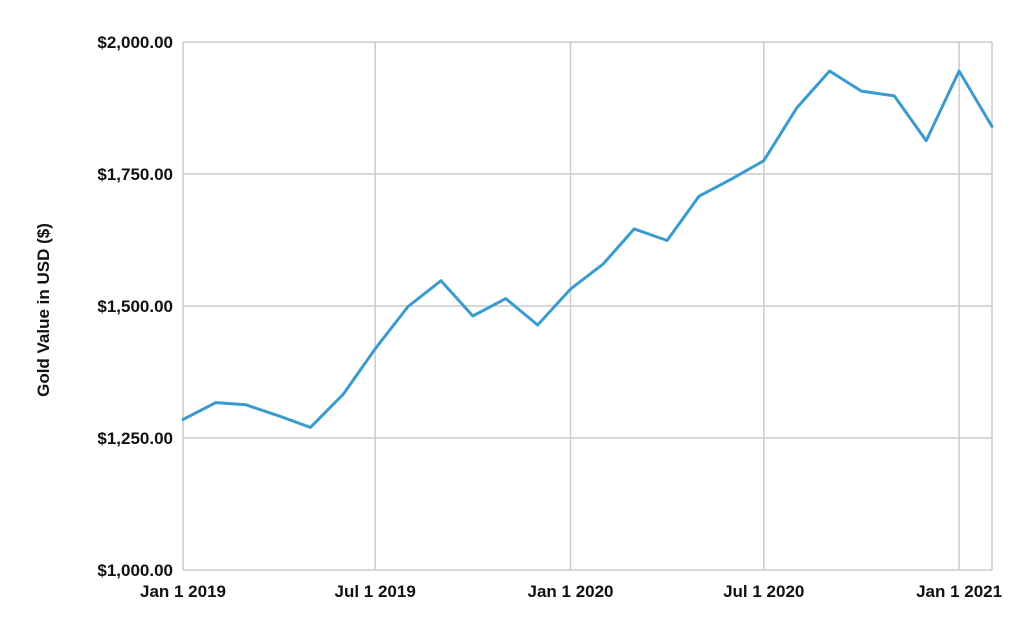  What do you see at coordinates (43, 310) in the screenshot?
I see `y-axis-title: Gold Value in USD ($)` at bounding box center [43, 310].